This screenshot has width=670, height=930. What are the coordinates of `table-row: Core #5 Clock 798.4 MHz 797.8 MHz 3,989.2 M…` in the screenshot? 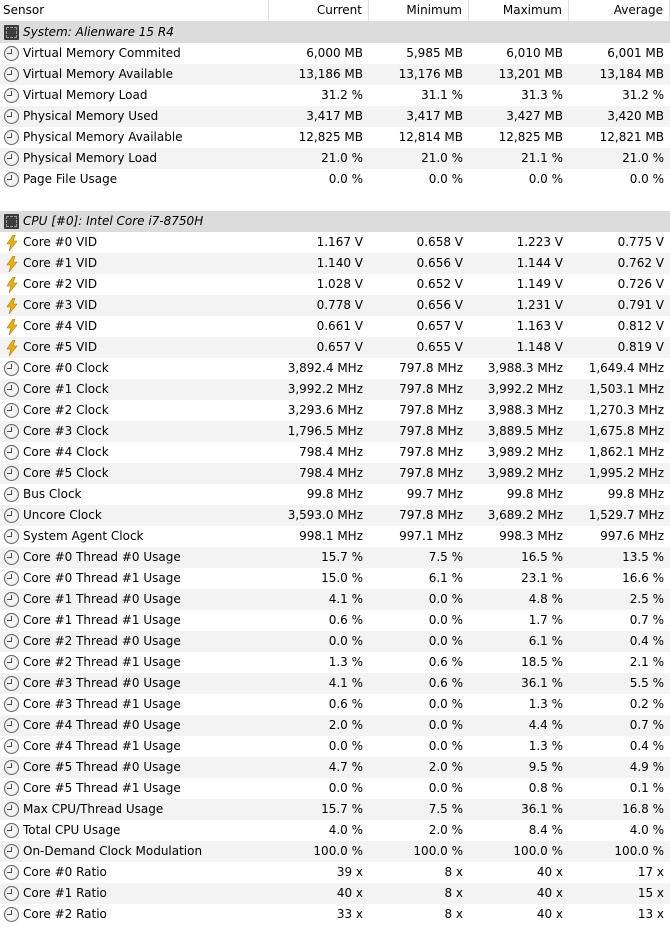 It's located at (335, 473).